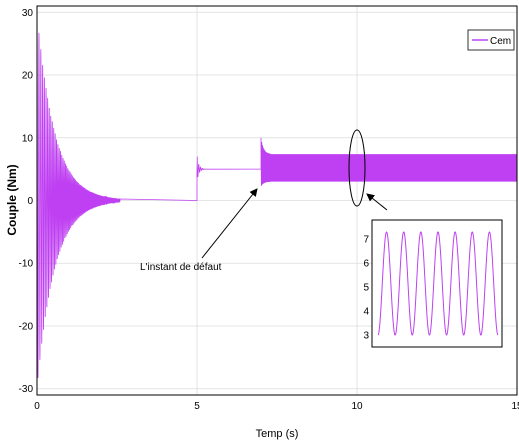 The height and width of the screenshot is (448, 519). I want to click on y-tick-label: 10, so click(28, 138).